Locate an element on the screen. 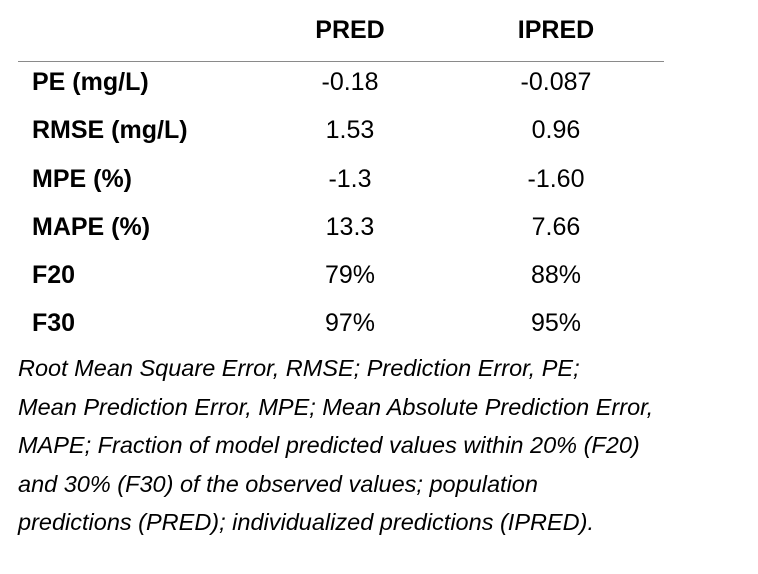  row-label: MAPE (%) is located at coordinates (91, 226).